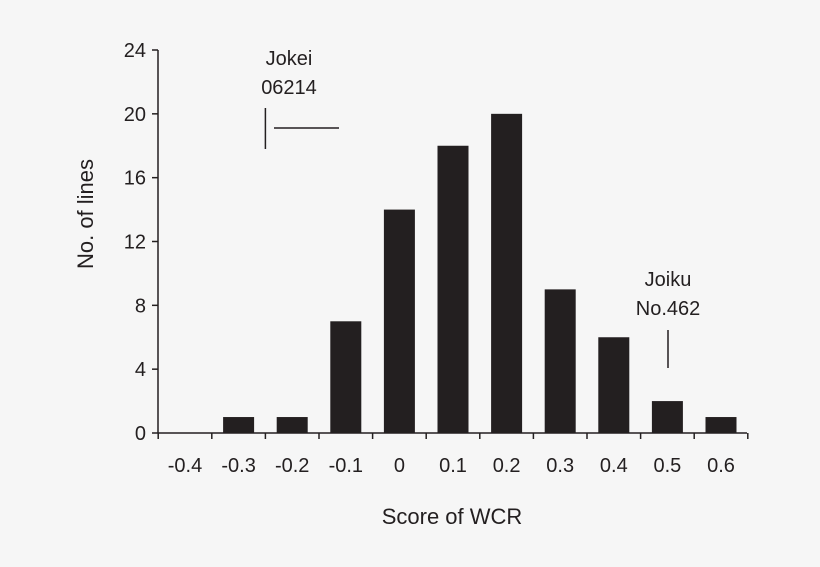  What do you see at coordinates (721, 466) in the screenshot?
I see `x-tick-label: 0.6` at bounding box center [721, 466].